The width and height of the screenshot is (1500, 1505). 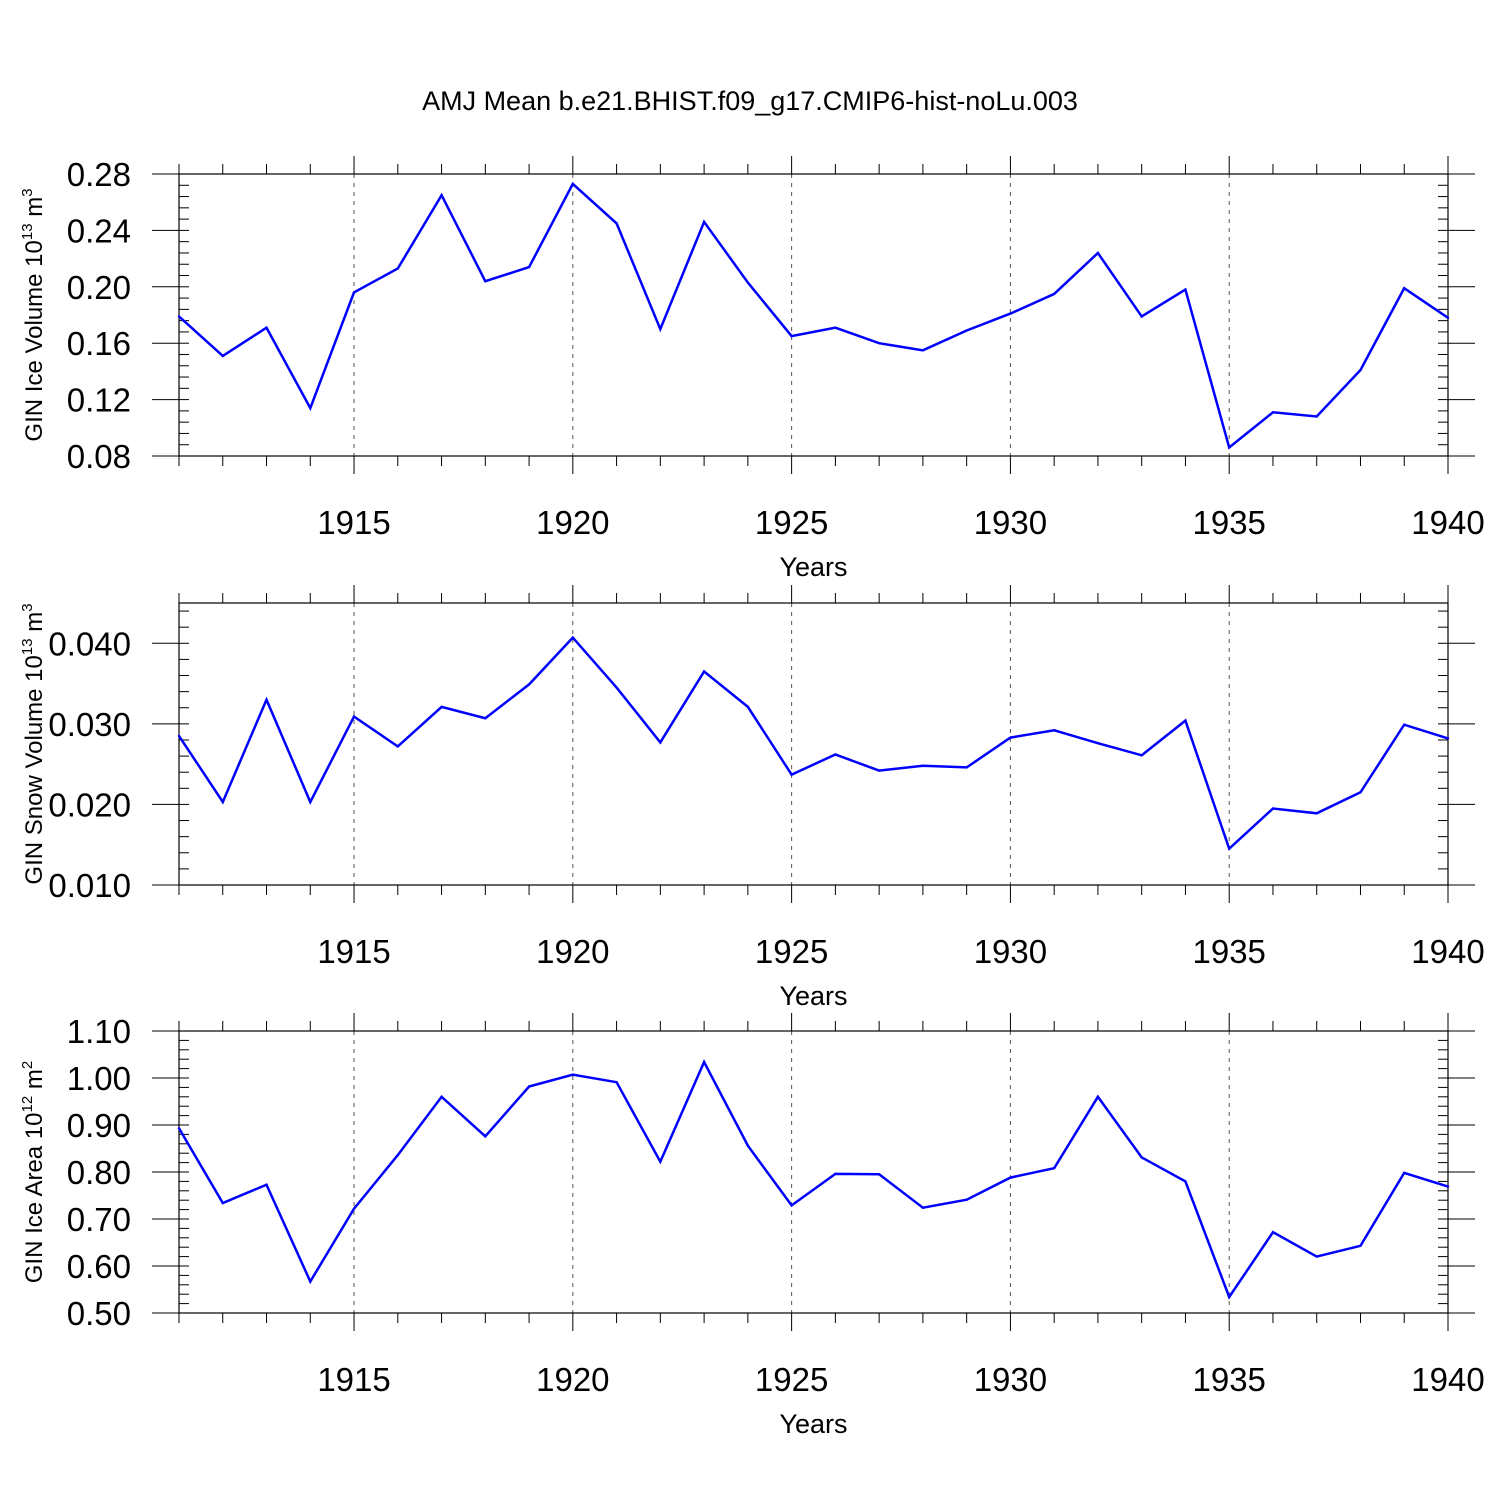 What do you see at coordinates (99, 1078) in the screenshot?
I see `y-tick-label: 1.00` at bounding box center [99, 1078].